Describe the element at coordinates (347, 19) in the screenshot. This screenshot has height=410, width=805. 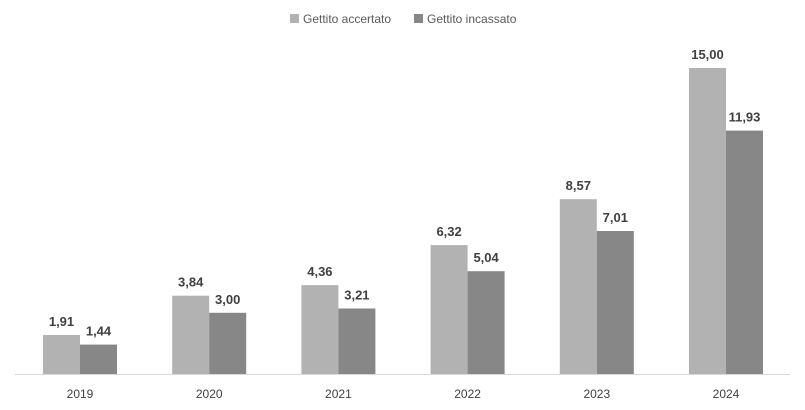
I see `legend-label-accertato: Gettito accertato` at that location.